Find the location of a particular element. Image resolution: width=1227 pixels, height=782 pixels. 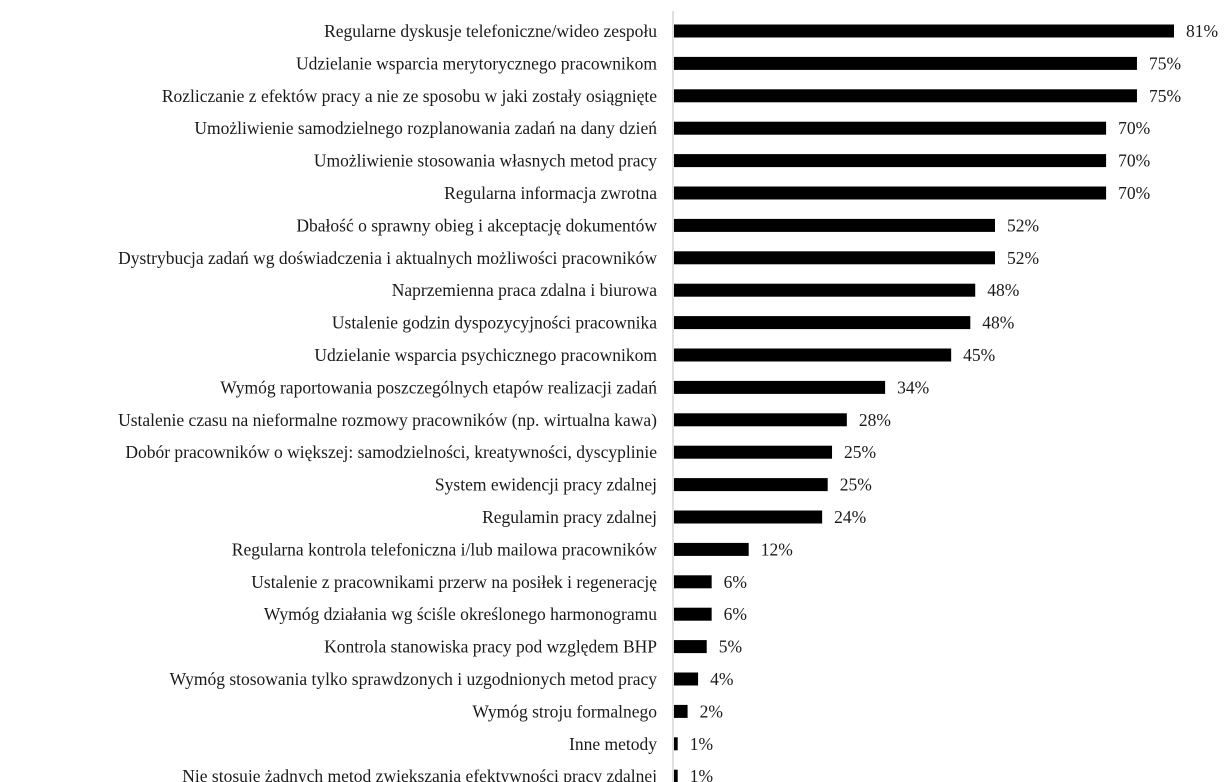

data-label: 12% is located at coordinates (777, 549).